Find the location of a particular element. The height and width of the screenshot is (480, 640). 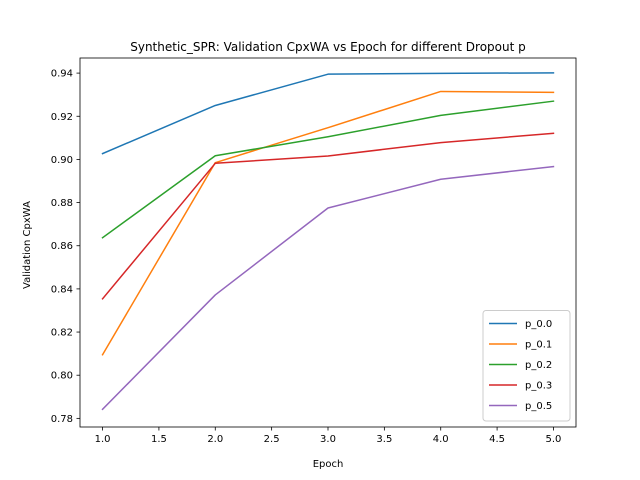

legend-label: p_0.0 is located at coordinates (538, 324).